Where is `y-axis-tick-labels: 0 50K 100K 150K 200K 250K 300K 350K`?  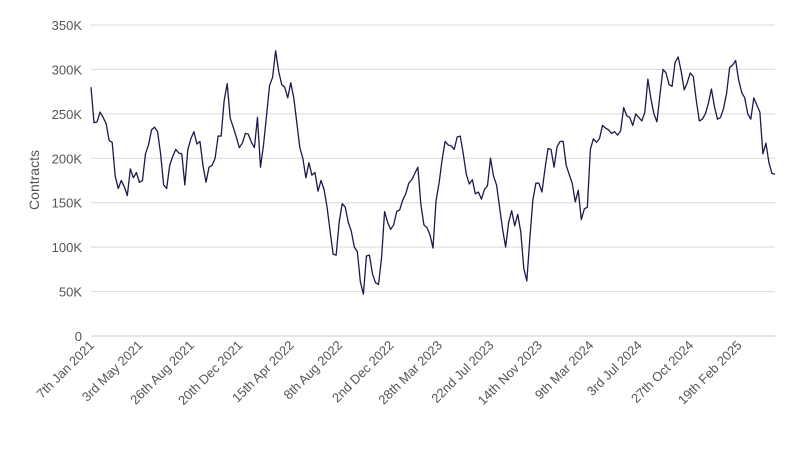
y-axis-tick-labels: 0 50K 100K 150K 200K 250K 300K 350K is located at coordinates (67, 181).